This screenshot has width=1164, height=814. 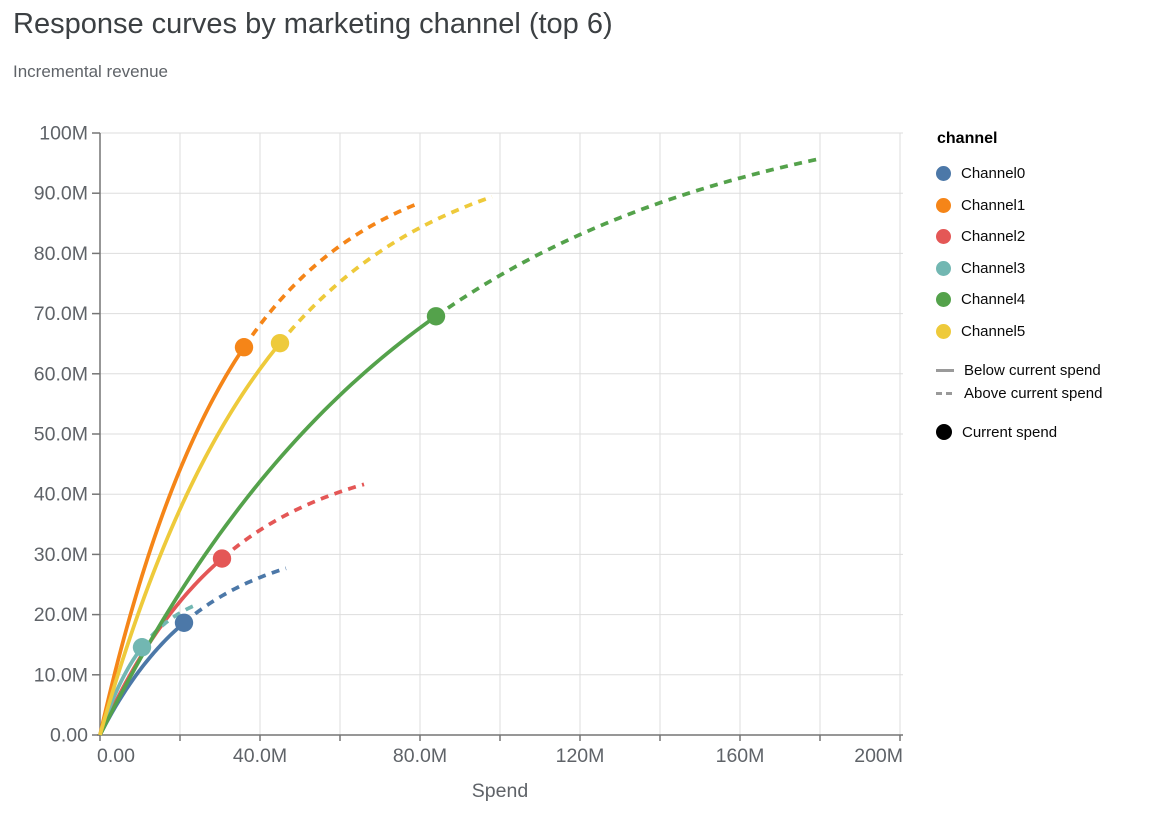 I want to click on legend-item-label: Channel5, so click(x=993, y=331).